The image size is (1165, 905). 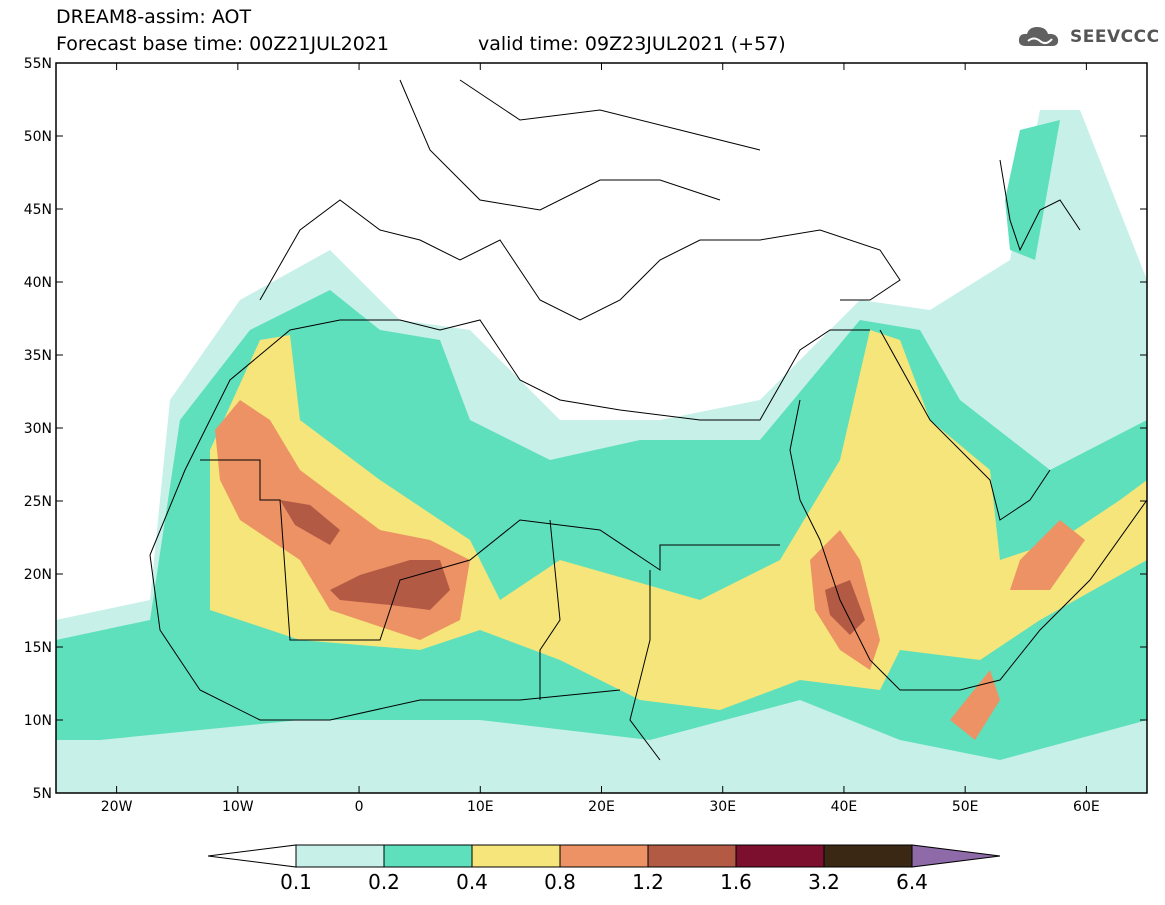 What do you see at coordinates (965, 807) in the screenshot?
I see `lon-tick-label: 50E` at bounding box center [965, 807].